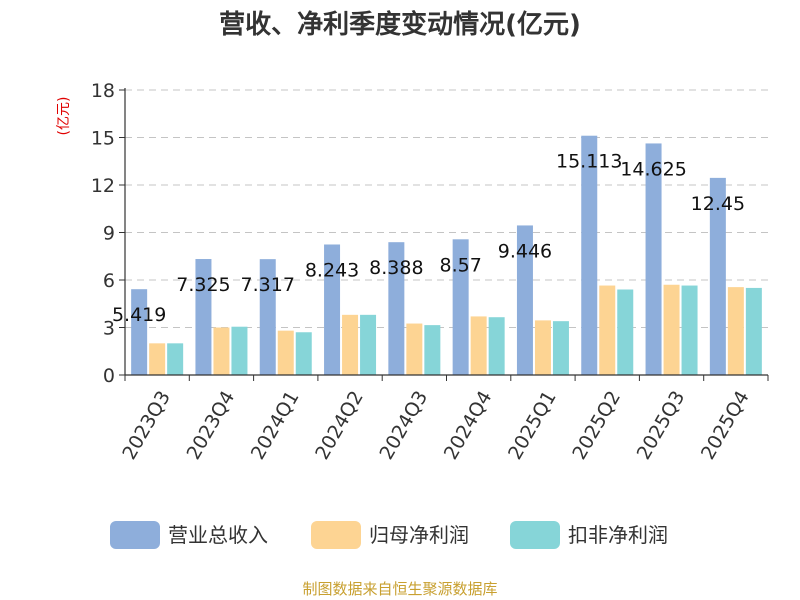 This screenshot has width=800, height=600. What do you see at coordinates (653, 169) in the screenshot?
I see `data-label: 14.625` at bounding box center [653, 169].